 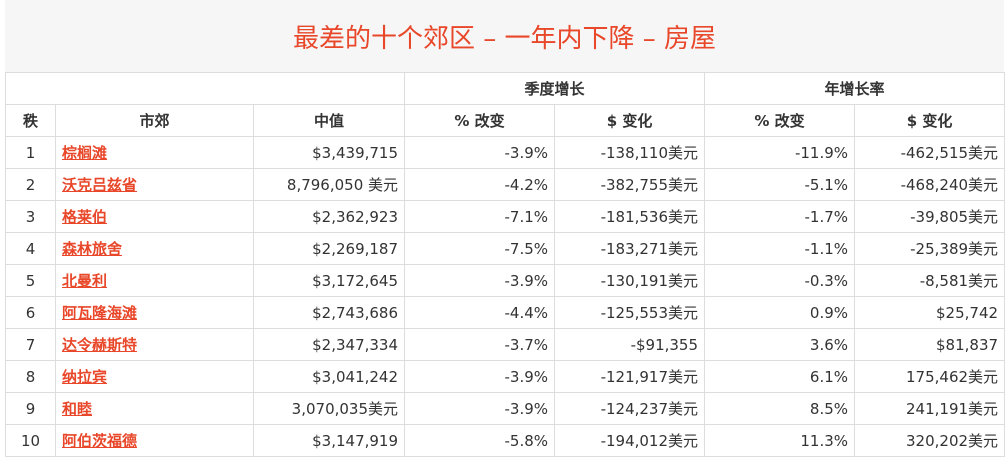 I want to click on table-cell: 3, so click(x=30, y=216).